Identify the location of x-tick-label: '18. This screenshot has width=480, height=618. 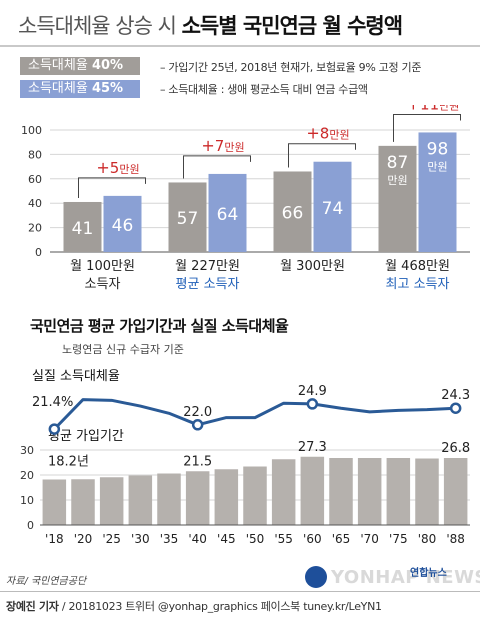
(54, 539).